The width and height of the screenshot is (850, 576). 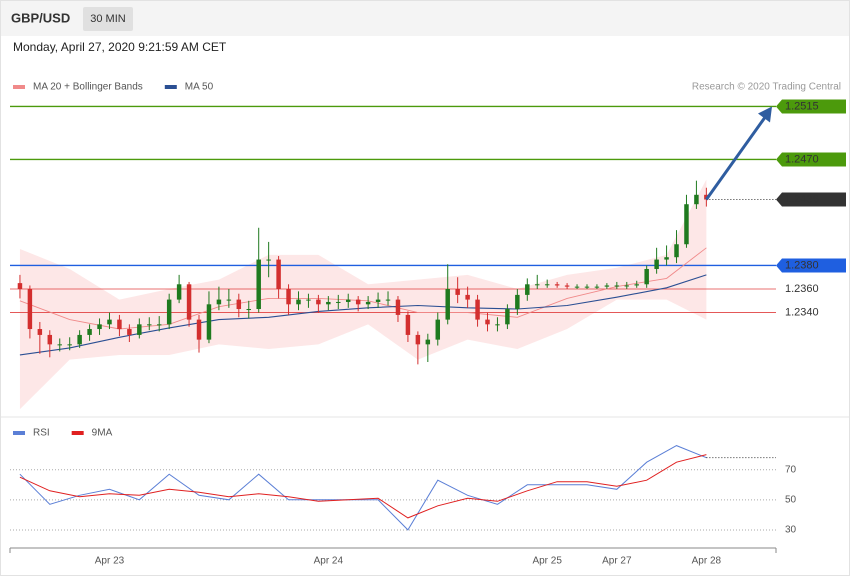 What do you see at coordinates (791, 530) in the screenshot?
I see `y-tick-label: 30` at bounding box center [791, 530].